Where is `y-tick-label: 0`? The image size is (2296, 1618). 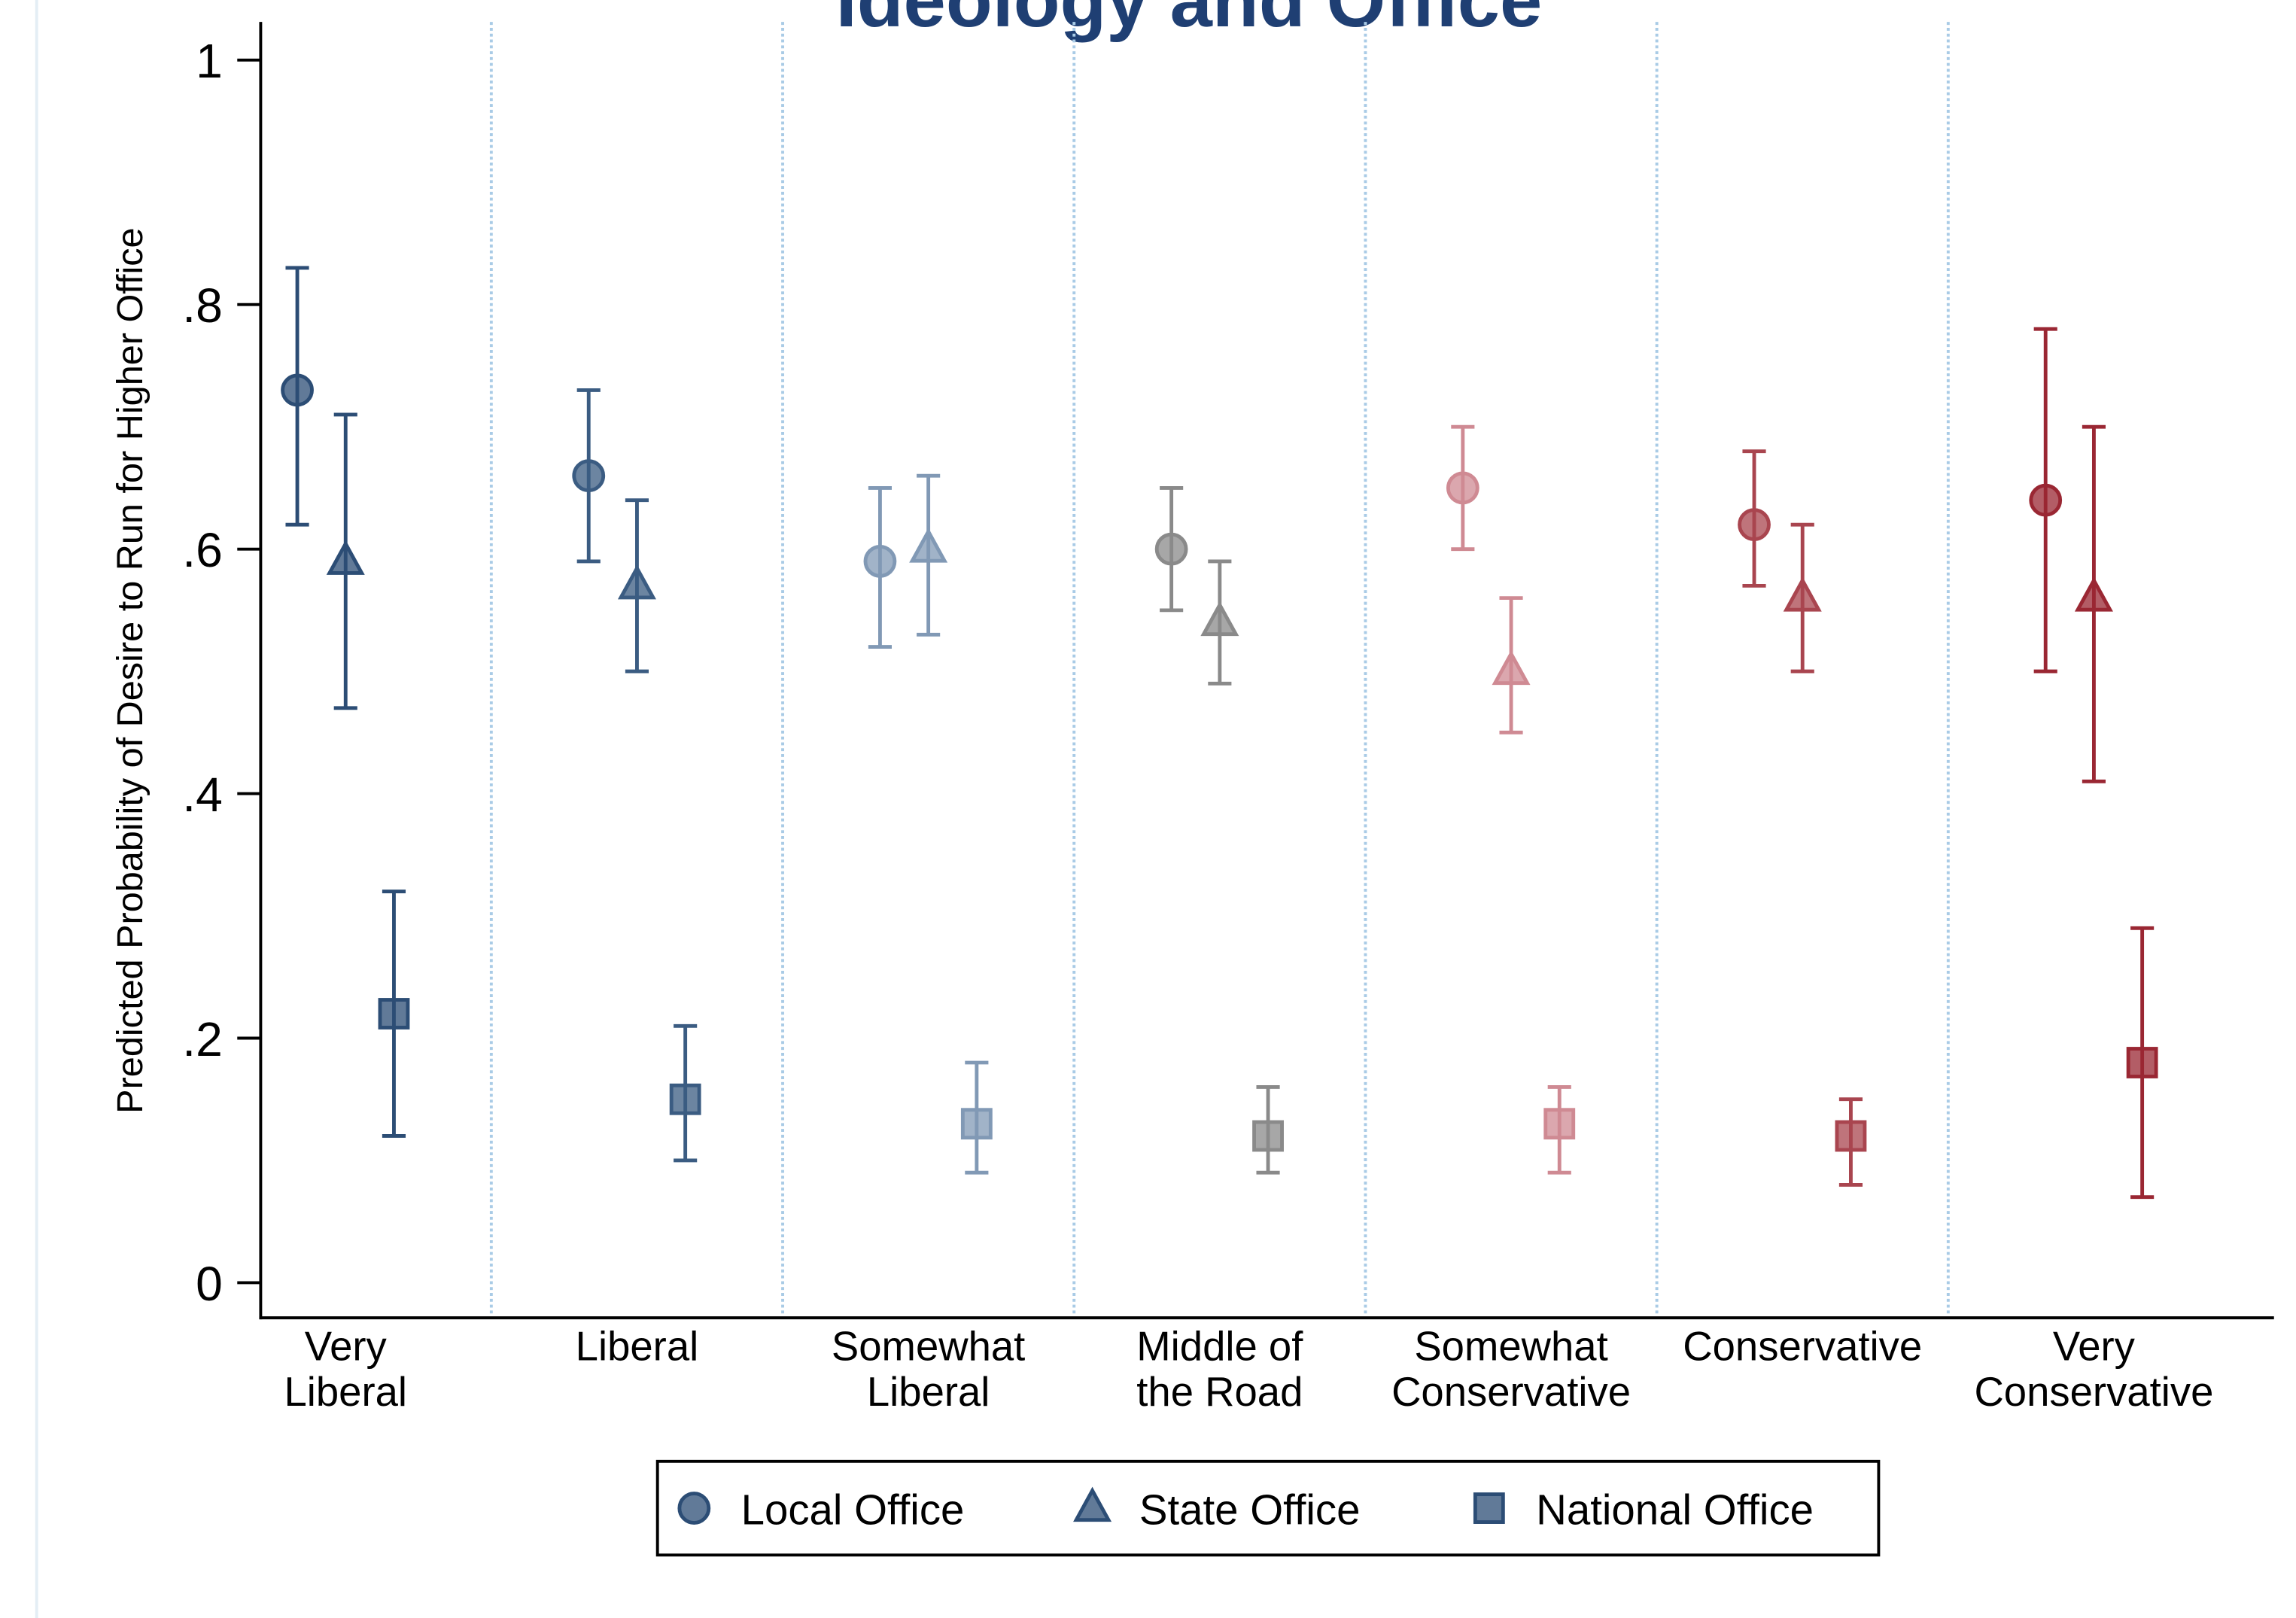 y-tick-label: 0 is located at coordinates (209, 1284).